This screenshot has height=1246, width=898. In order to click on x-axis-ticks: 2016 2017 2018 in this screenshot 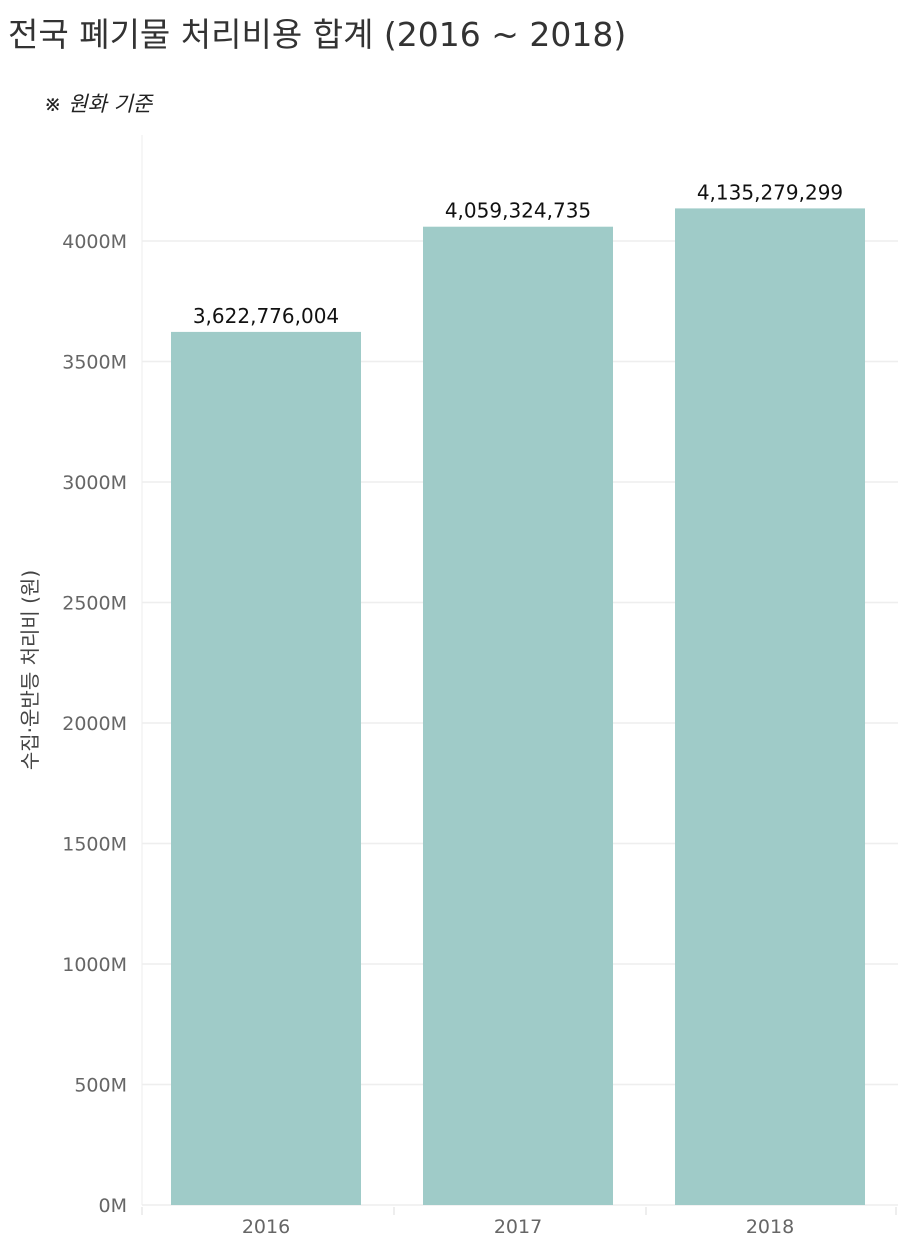, I will do `click(519, 1222)`.